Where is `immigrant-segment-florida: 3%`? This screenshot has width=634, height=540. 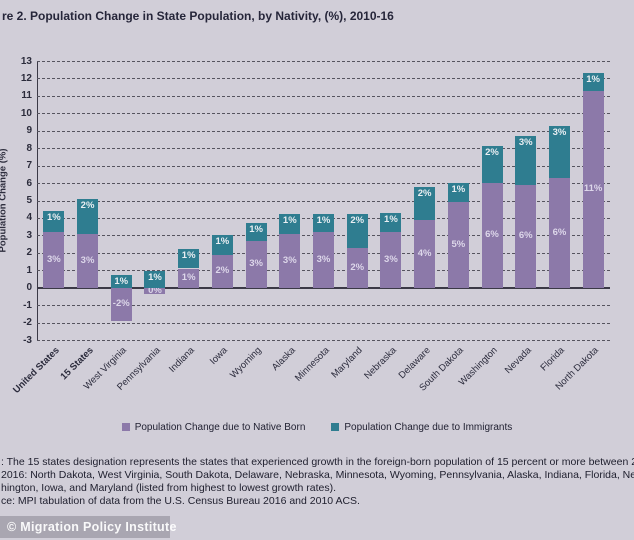
immigrant-segment-florida: 3% is located at coordinates (559, 151).